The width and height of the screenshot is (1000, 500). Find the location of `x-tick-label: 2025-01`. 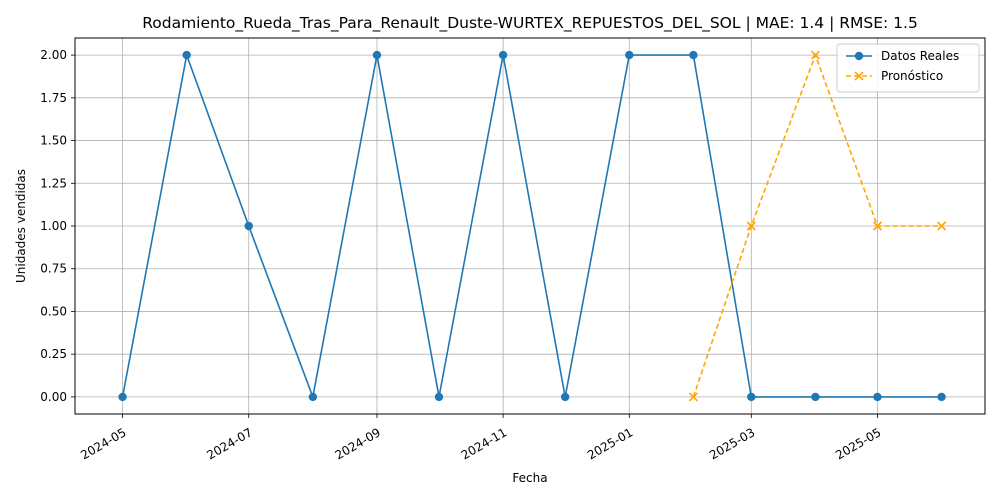

x-tick-label: 2025-01 is located at coordinates (610, 443).